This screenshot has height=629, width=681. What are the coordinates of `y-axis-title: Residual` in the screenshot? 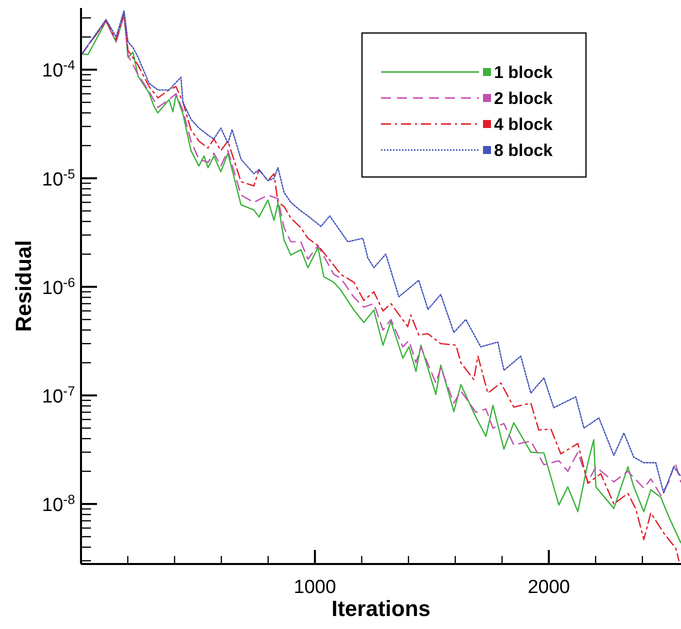 It's located at (23, 286).